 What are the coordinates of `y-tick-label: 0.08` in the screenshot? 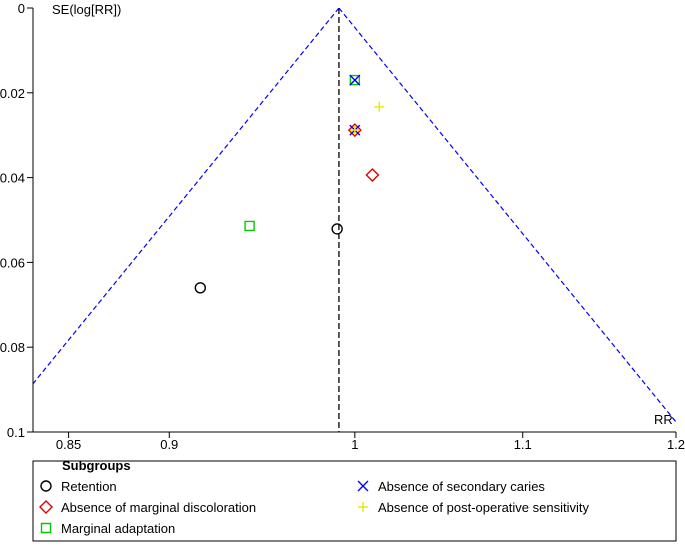 It's located at (12, 347).